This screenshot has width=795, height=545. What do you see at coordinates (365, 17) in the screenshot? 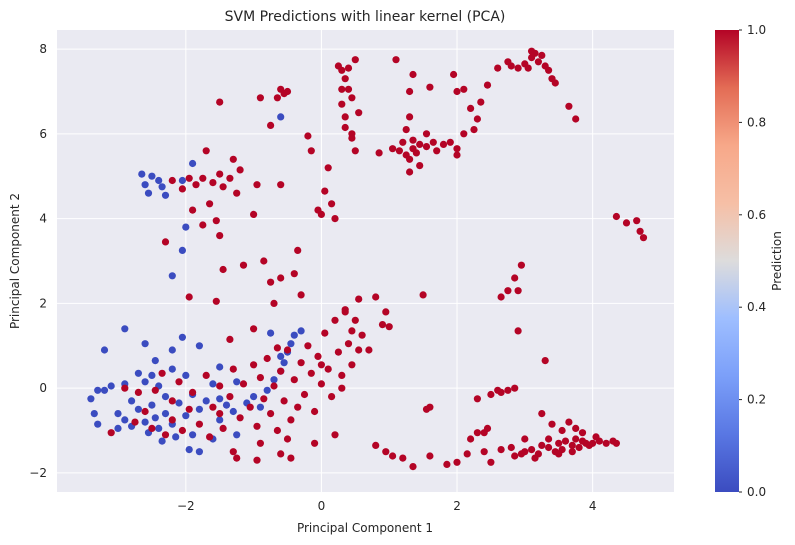
I see `chart-title: SVM Predictions with linear kernel (PCA)` at bounding box center [365, 17].